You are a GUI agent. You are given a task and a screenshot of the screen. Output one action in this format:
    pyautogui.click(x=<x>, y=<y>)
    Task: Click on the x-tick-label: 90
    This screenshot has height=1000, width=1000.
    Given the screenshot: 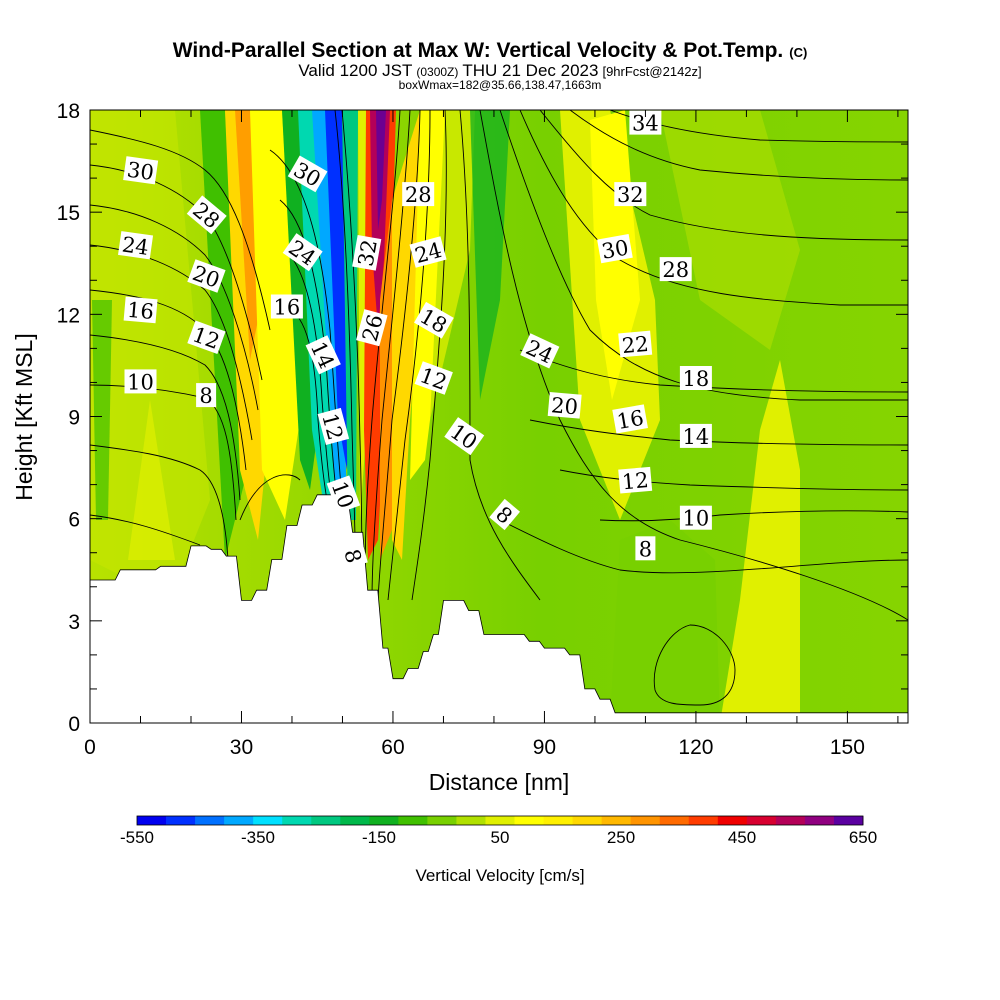 What is the action you would take?
    pyautogui.click(x=544, y=747)
    